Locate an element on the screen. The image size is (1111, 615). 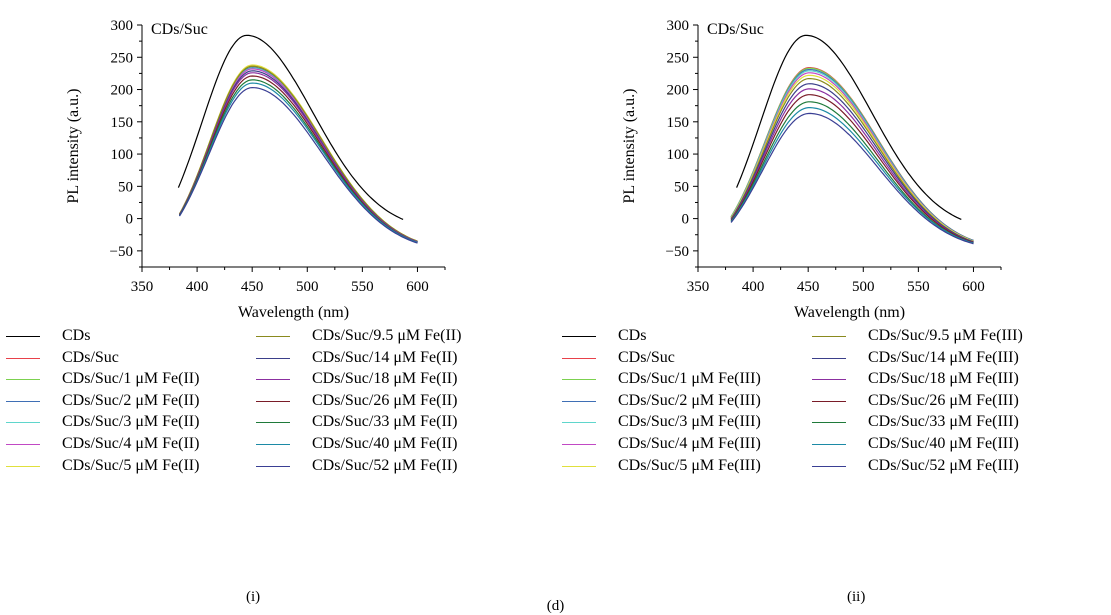
legend-label: CDs/Suc/26 μM Fe(II) is located at coordinates (385, 400).